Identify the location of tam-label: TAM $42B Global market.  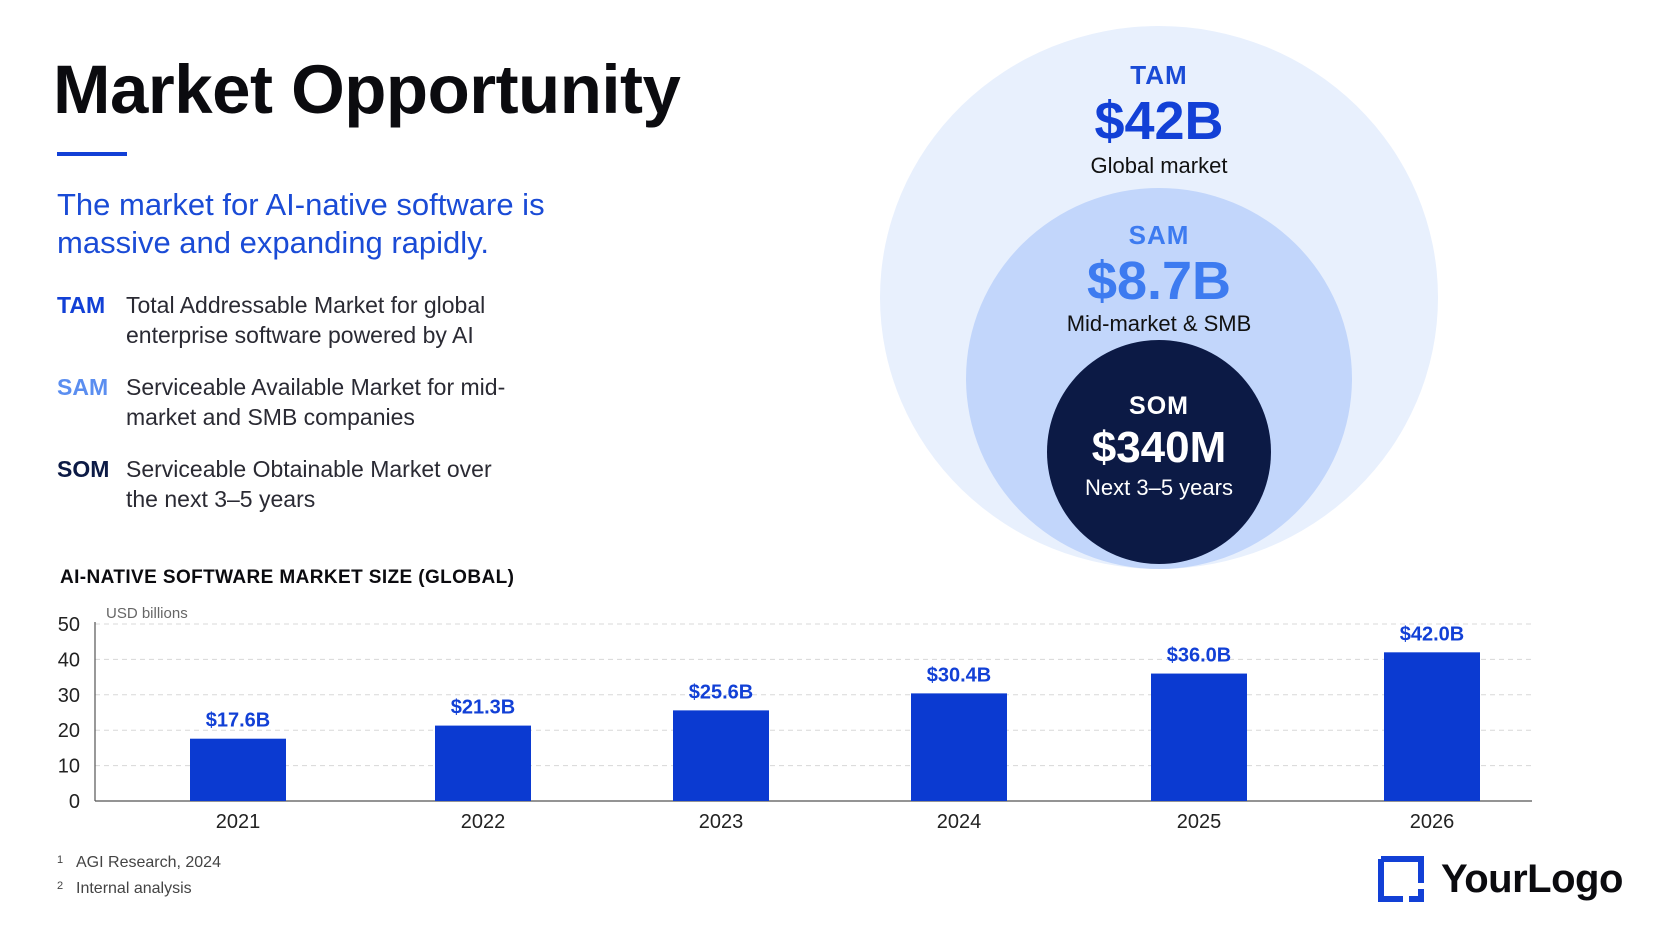
(1159, 119).